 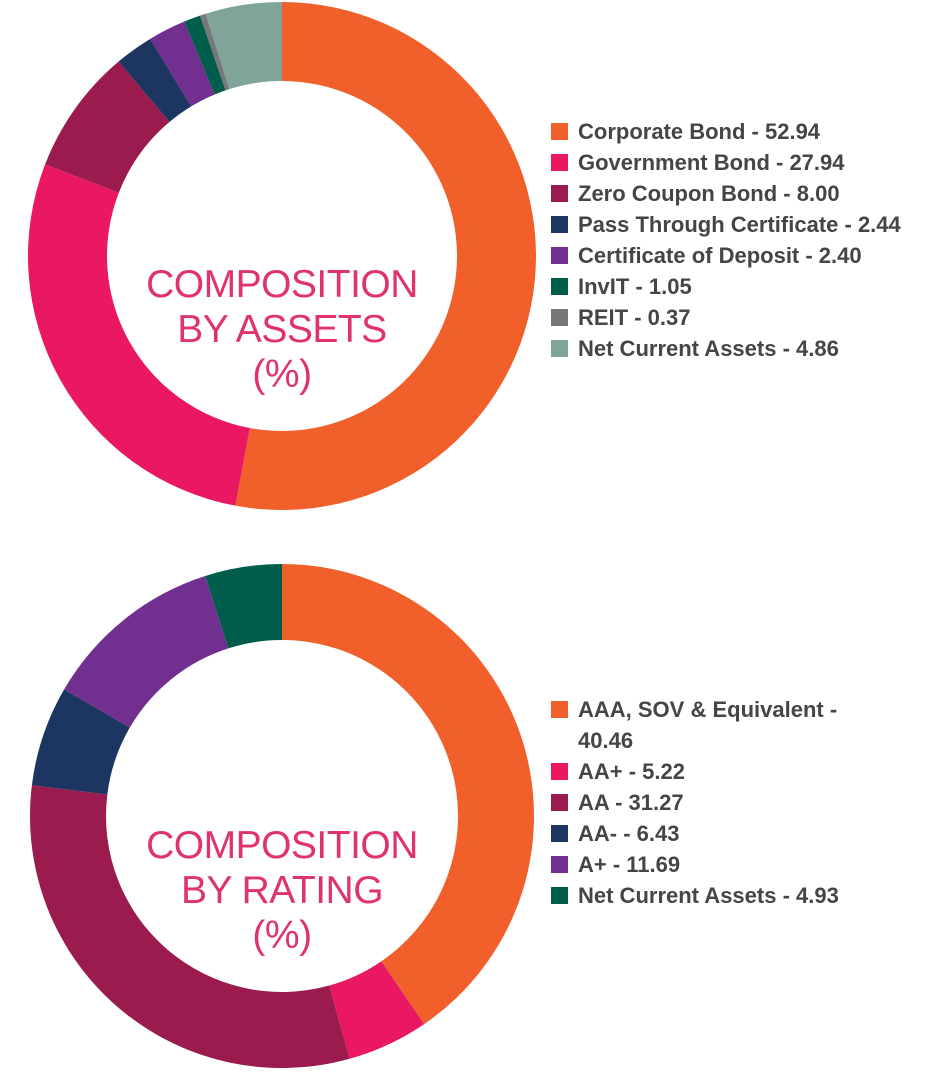 I want to click on legend-item: InvIT - 1.05, so click(x=748, y=286).